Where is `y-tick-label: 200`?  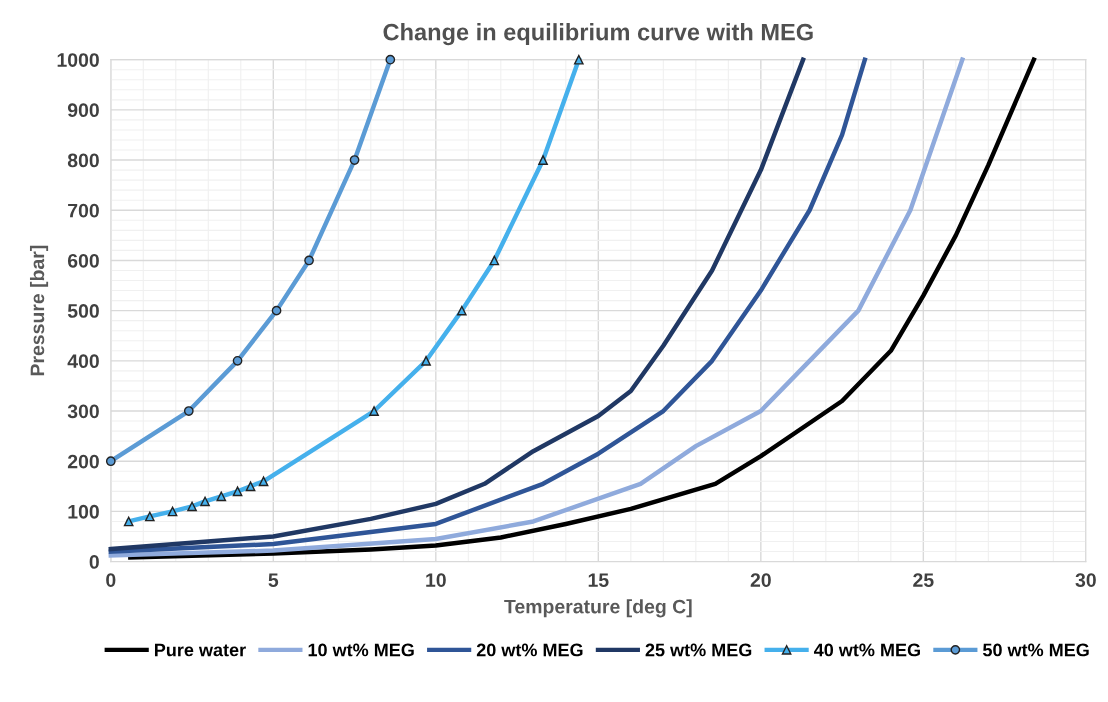 y-tick-label: 200 is located at coordinates (83, 461).